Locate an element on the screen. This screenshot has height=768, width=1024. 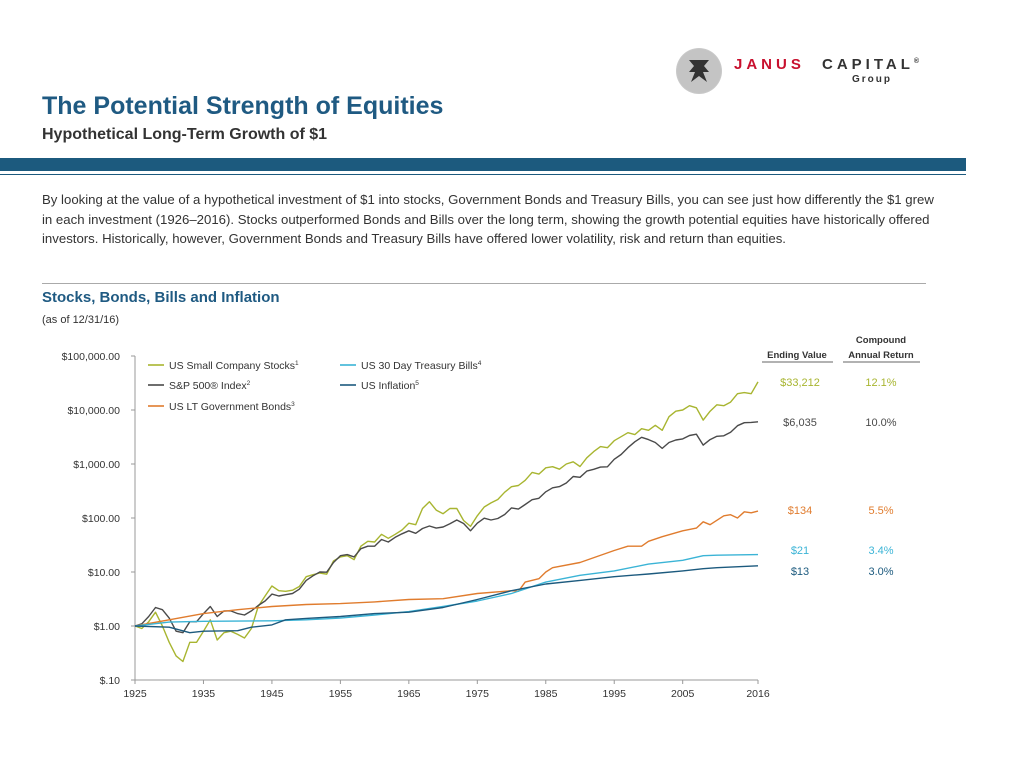
ending-value-3: $21 is located at coordinates (800, 551).